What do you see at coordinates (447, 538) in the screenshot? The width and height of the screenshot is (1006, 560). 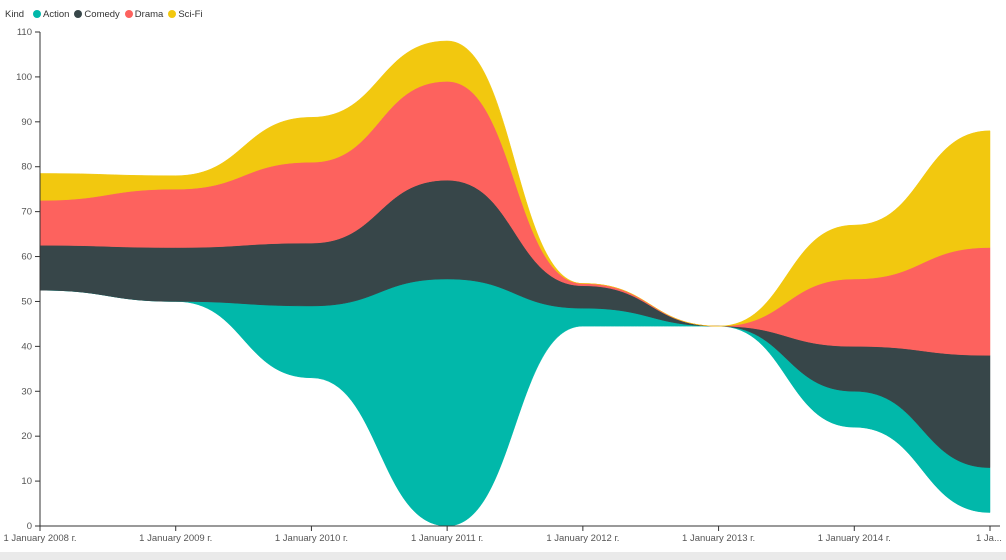 I see `x-tick-label: 1 January 2011 г.` at bounding box center [447, 538].